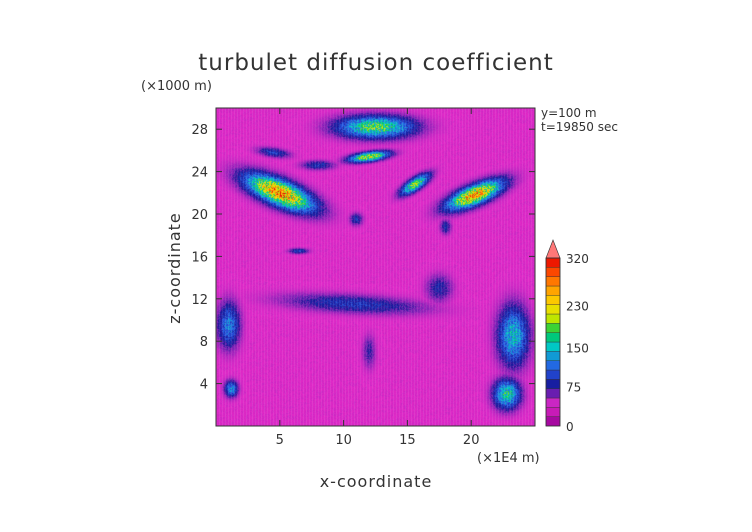 The width and height of the screenshot is (752, 532). Describe the element at coordinates (567, 336) in the screenshot. I see `colorbar: 0 75 150 230 320` at that location.